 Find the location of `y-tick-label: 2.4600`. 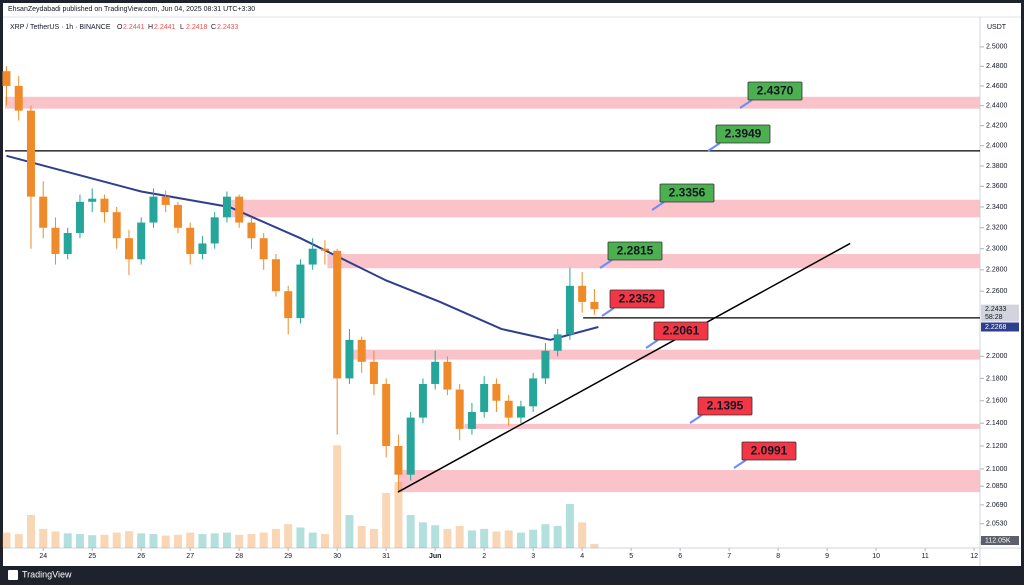

y-tick-label: 2.4600 is located at coordinates (997, 86).